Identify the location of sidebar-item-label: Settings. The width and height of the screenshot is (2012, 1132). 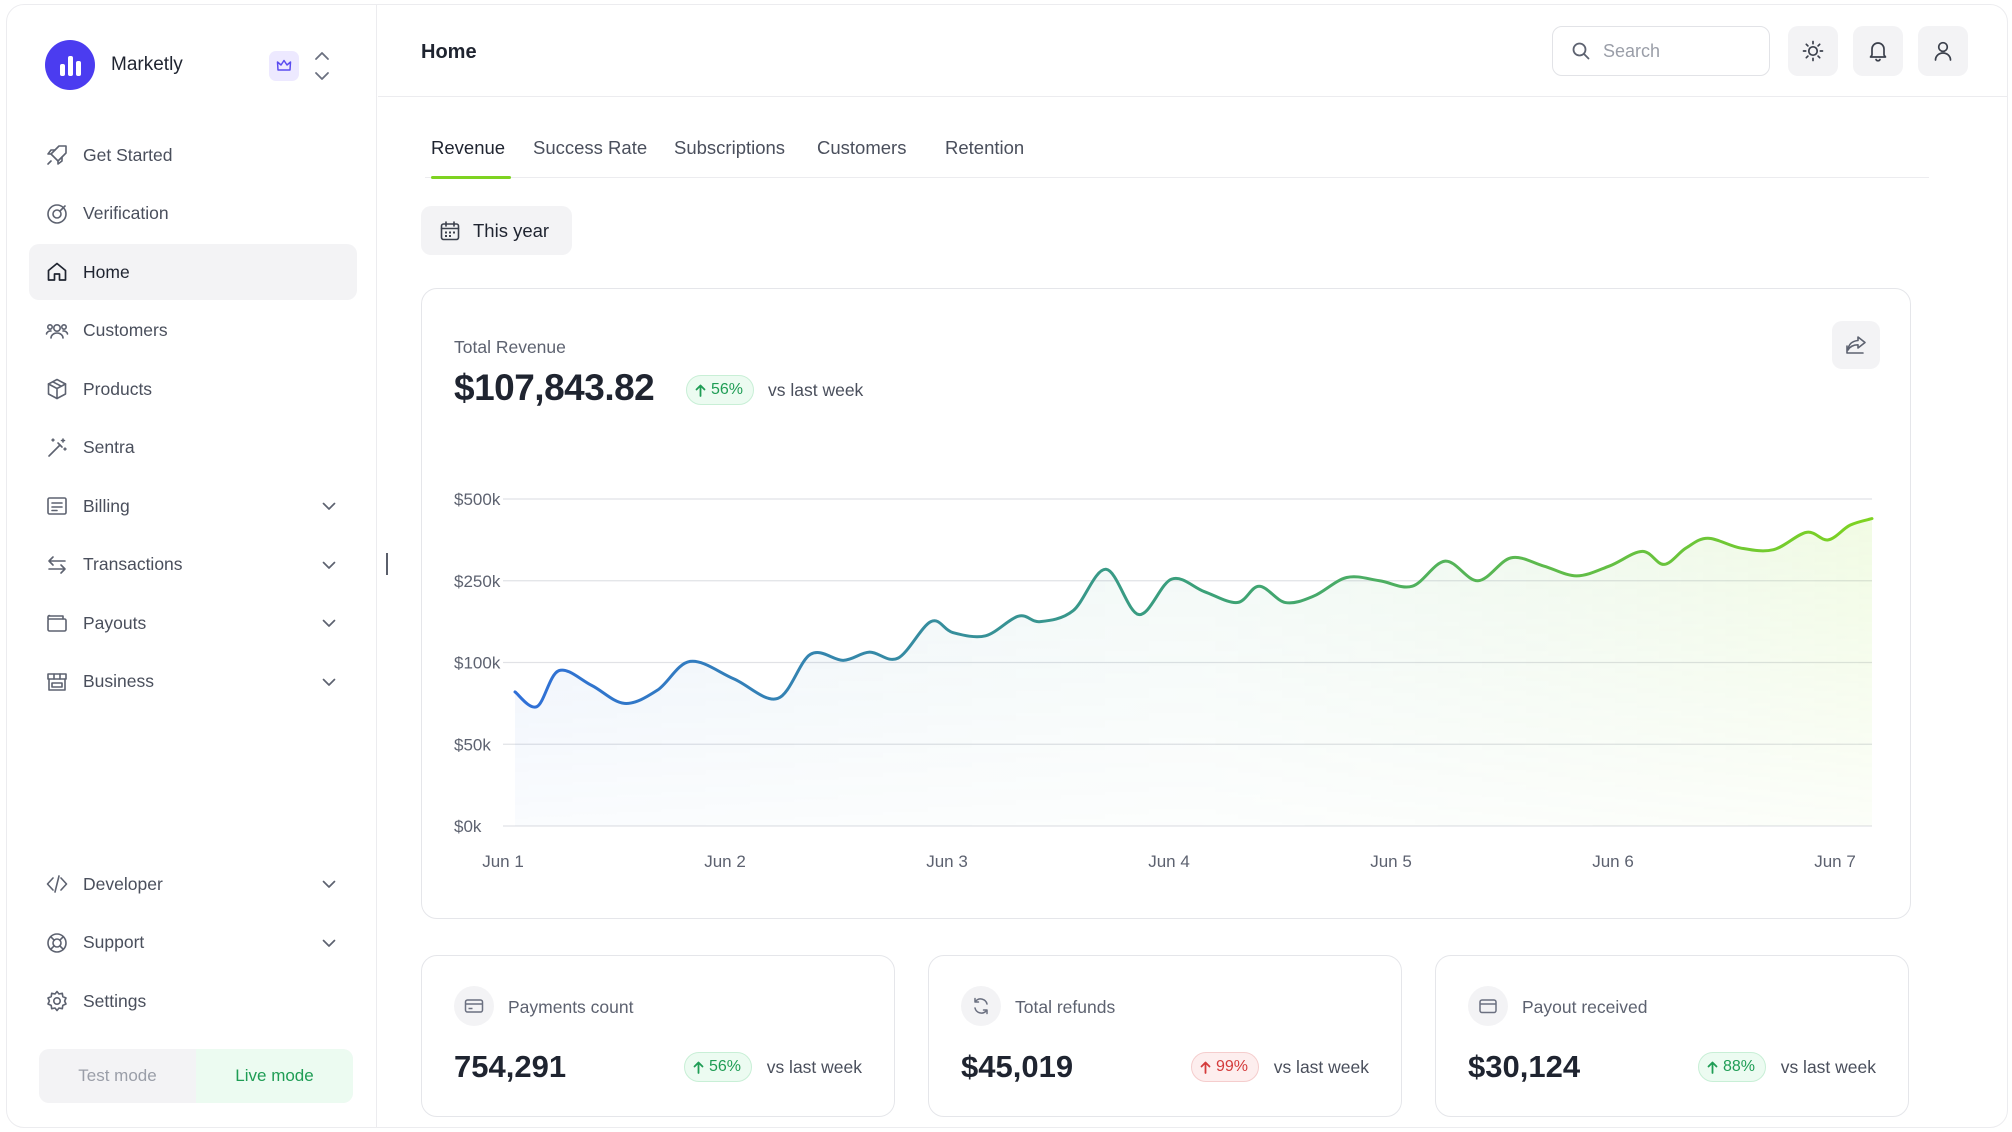
(115, 1000).